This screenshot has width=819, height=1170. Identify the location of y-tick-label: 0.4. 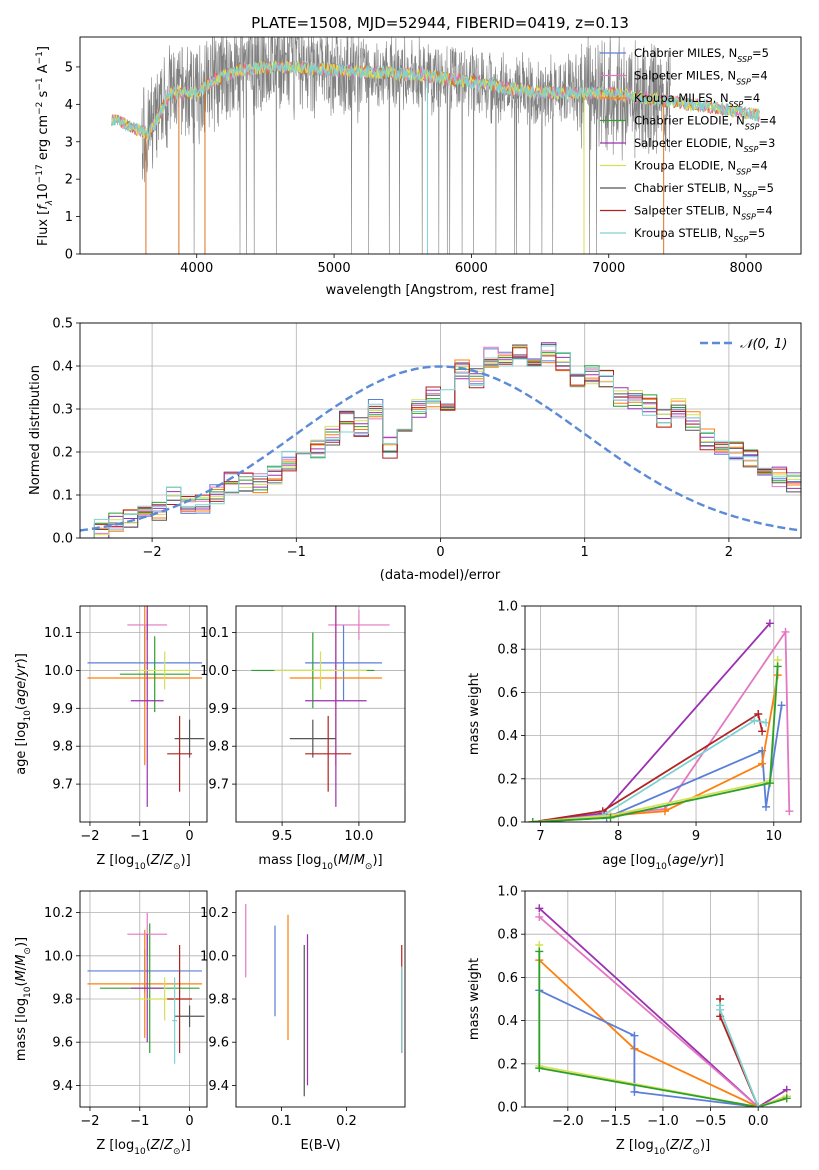
(507, 736).